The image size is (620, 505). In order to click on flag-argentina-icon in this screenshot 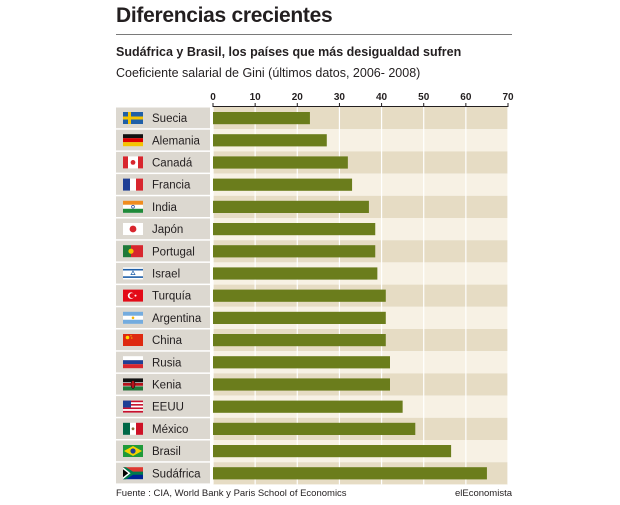, I will do `click(133, 317)`.